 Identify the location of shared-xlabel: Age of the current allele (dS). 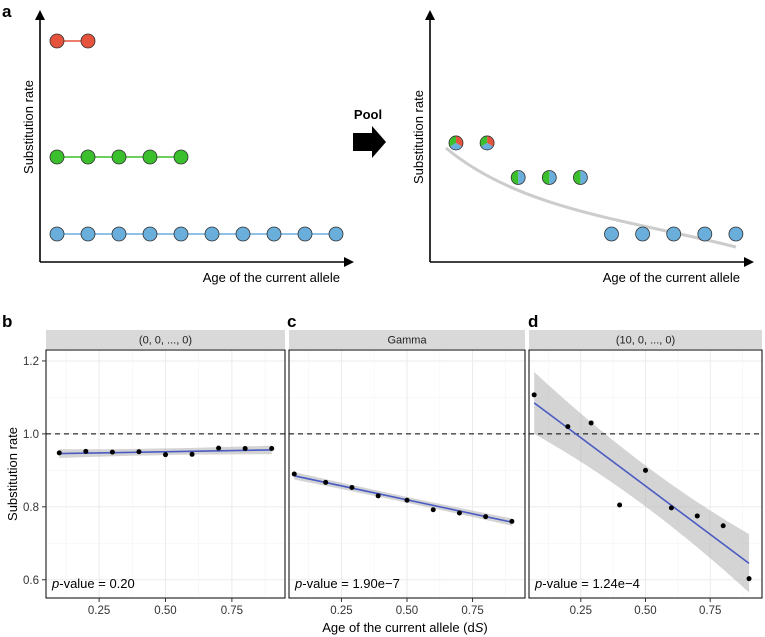
(405, 627).